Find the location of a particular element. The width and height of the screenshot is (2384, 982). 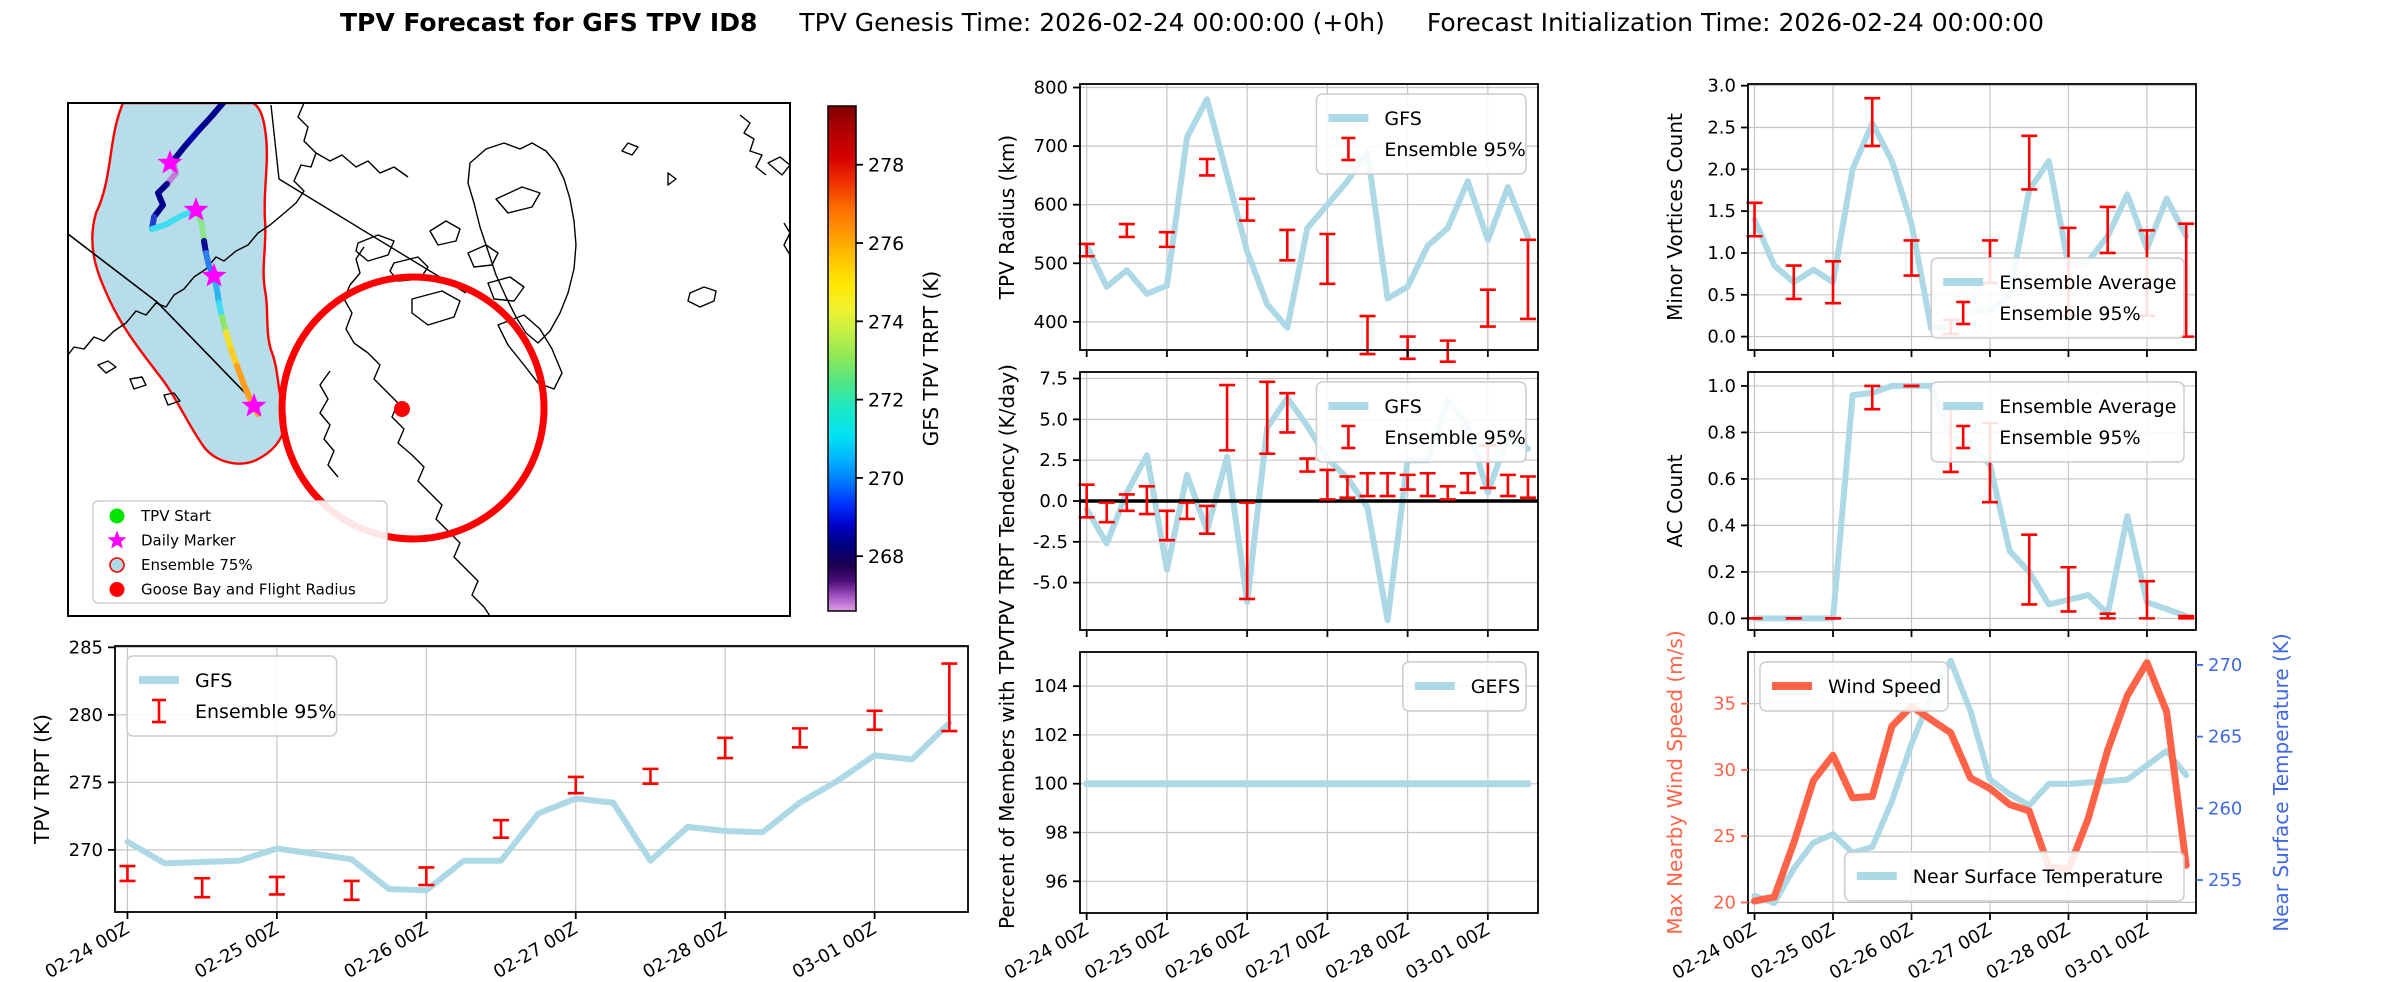

svg-text: Percent of Members with TPV is located at coordinates (1007, 782).